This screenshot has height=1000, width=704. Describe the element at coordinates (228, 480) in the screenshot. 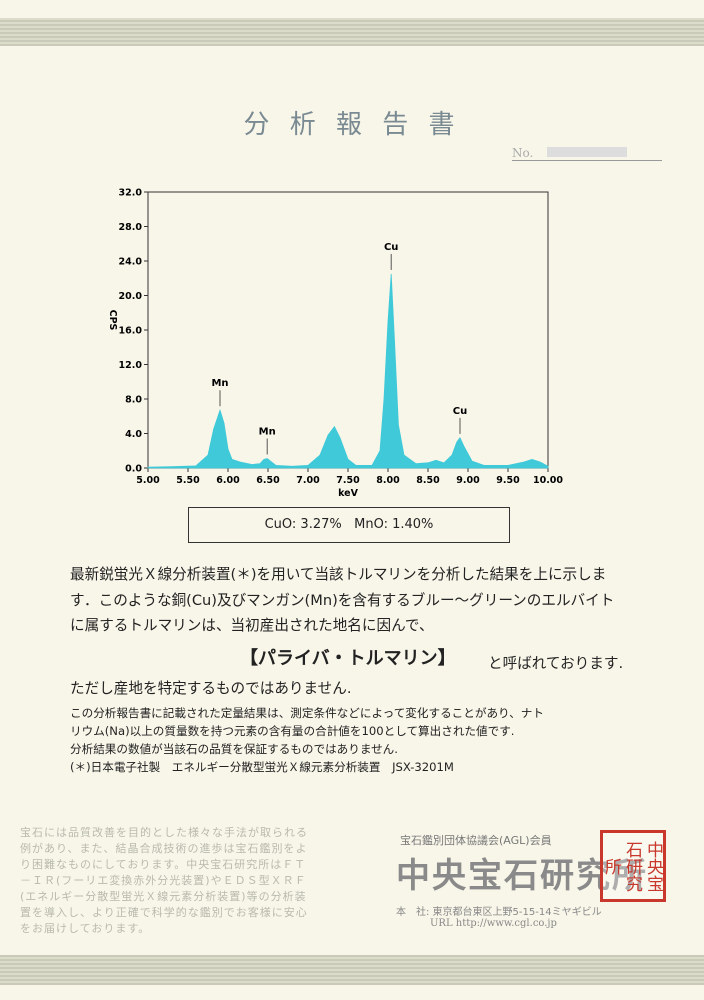

I see `x-tick-label: 6.00` at that location.